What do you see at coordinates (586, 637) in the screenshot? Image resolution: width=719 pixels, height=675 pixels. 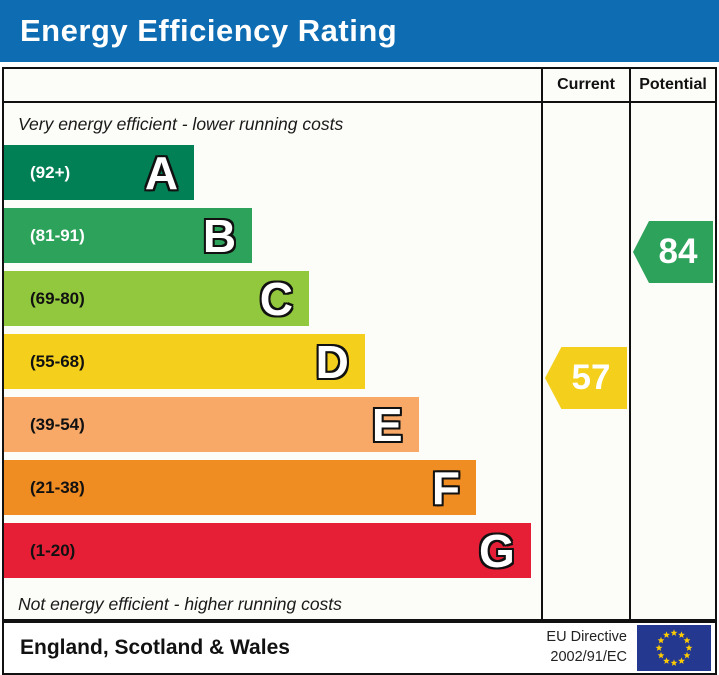 I see `eu-directive-line1: EU Directive` at bounding box center [586, 637].